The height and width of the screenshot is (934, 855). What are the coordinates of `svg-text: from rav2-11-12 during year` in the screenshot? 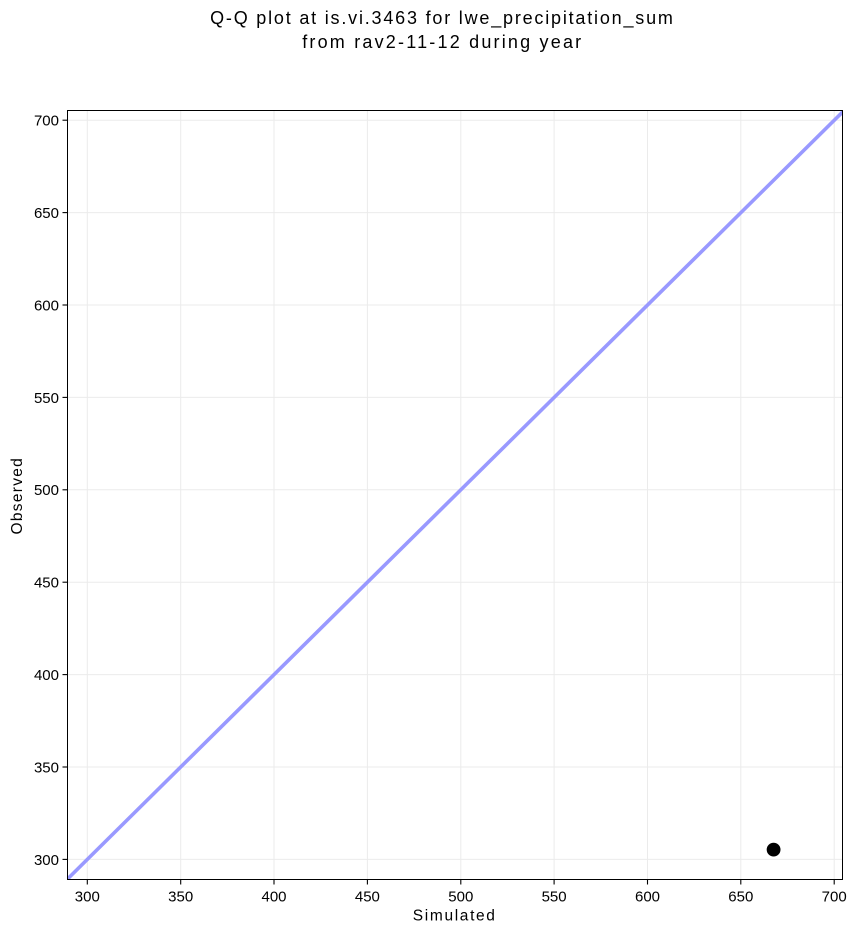 It's located at (442, 42).